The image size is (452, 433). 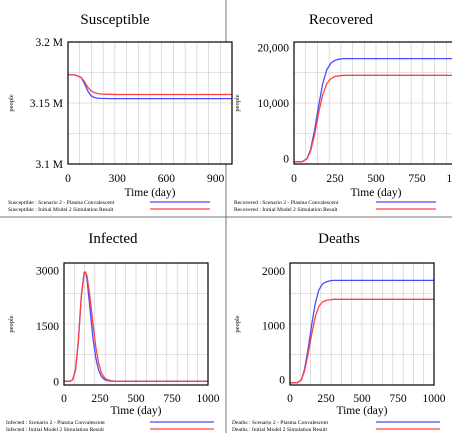 I want to click on recovered-y-tick-label: 10,000, so click(x=273, y=104).